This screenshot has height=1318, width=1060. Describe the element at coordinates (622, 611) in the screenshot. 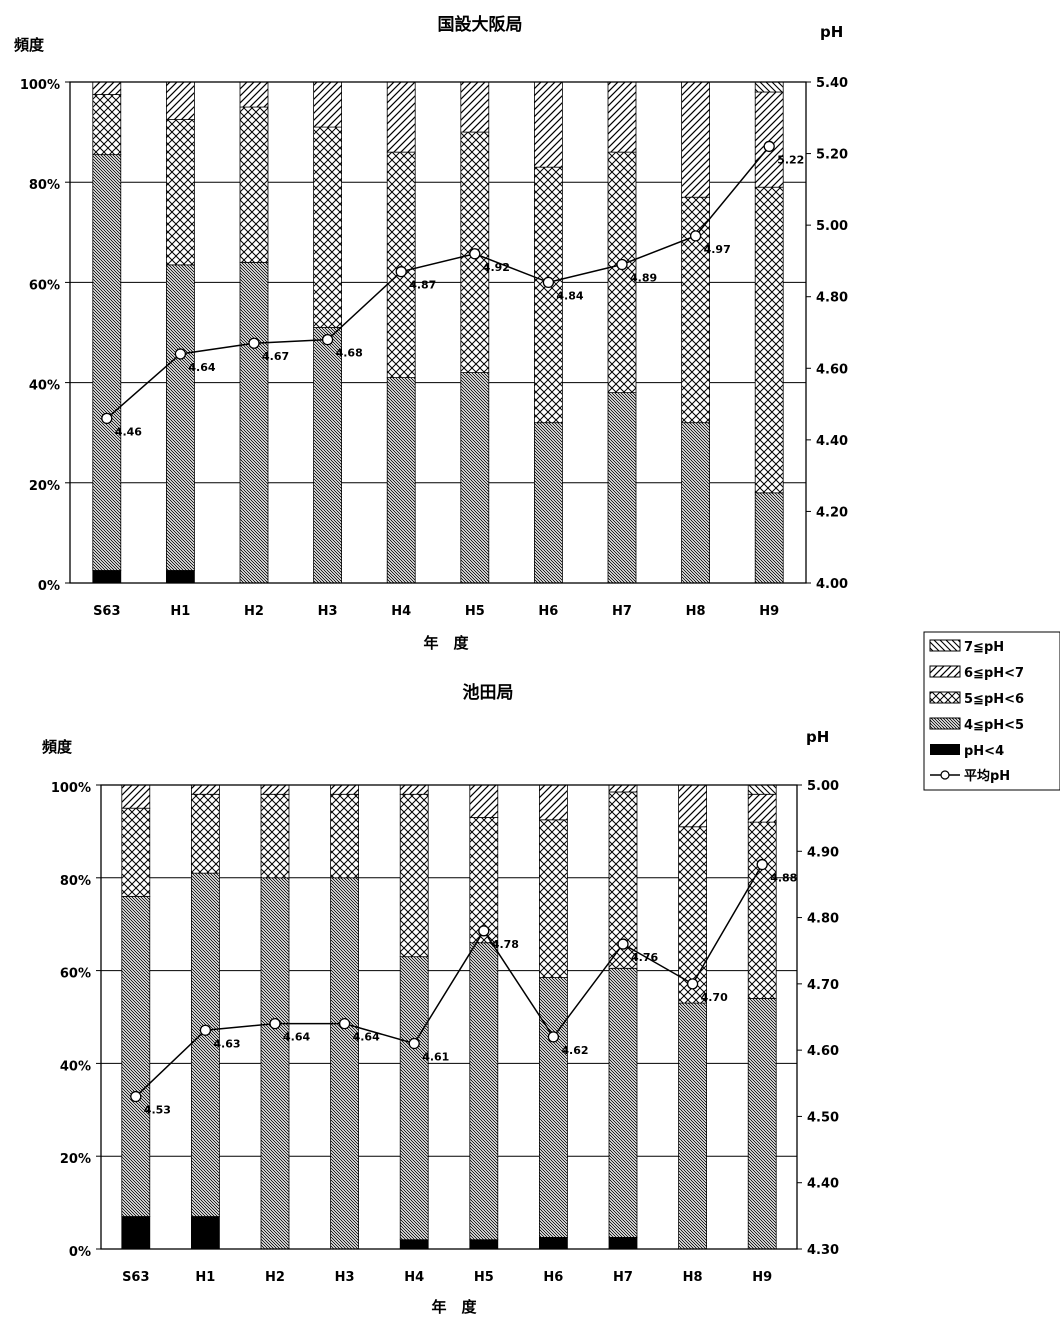

I see `chart1-x-tick-label: H7` at that location.